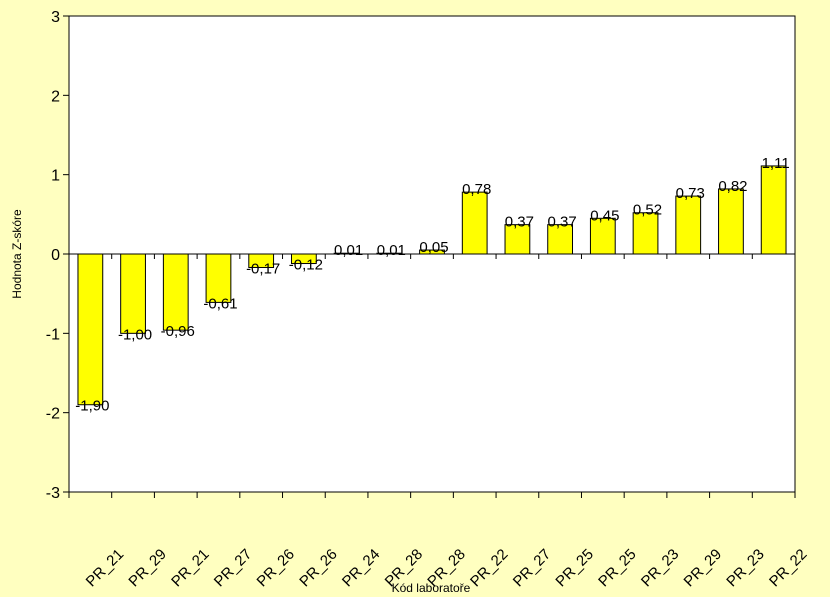  Describe the element at coordinates (647, 210) in the screenshot. I see `data-label: 0,52` at that location.